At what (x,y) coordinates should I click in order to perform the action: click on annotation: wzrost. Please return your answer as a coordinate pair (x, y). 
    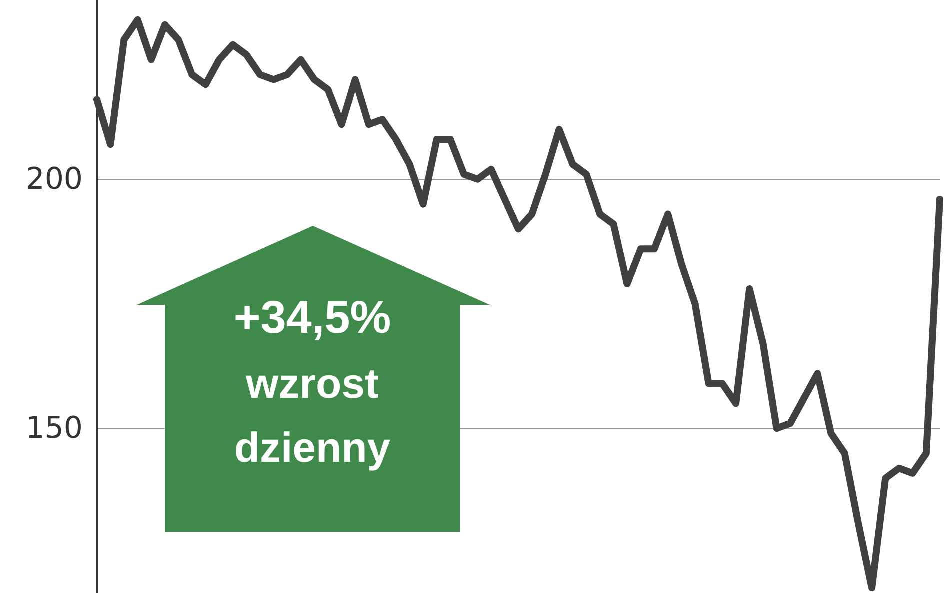
    Looking at the image, I should click on (312, 384).